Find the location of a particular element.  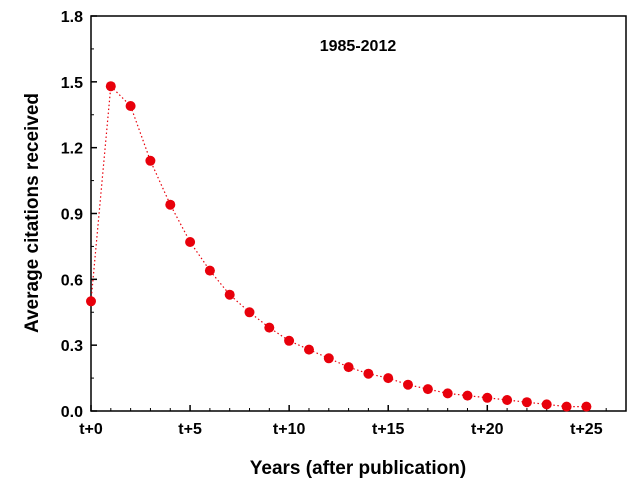

y-tick-label: 1.2 is located at coordinates (72, 149).